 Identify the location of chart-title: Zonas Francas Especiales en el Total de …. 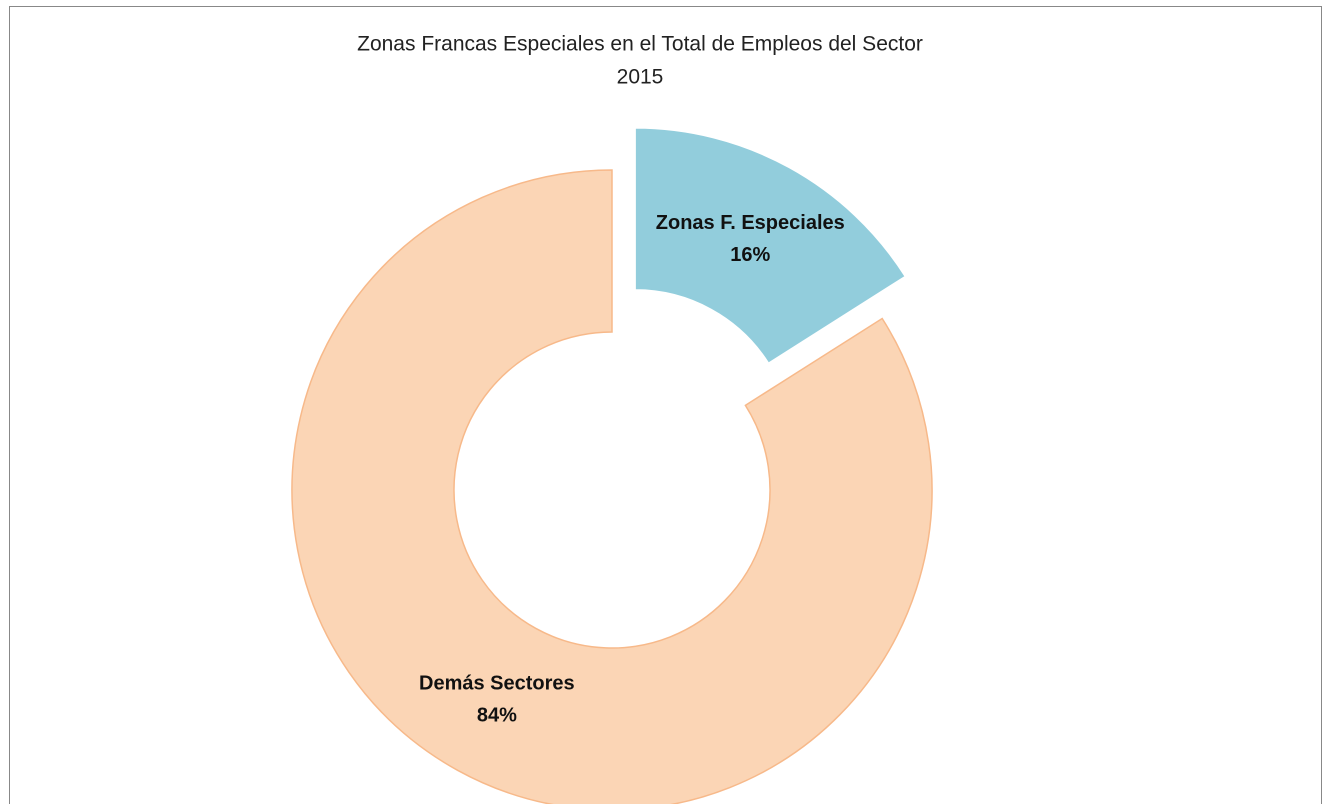
(640, 44).